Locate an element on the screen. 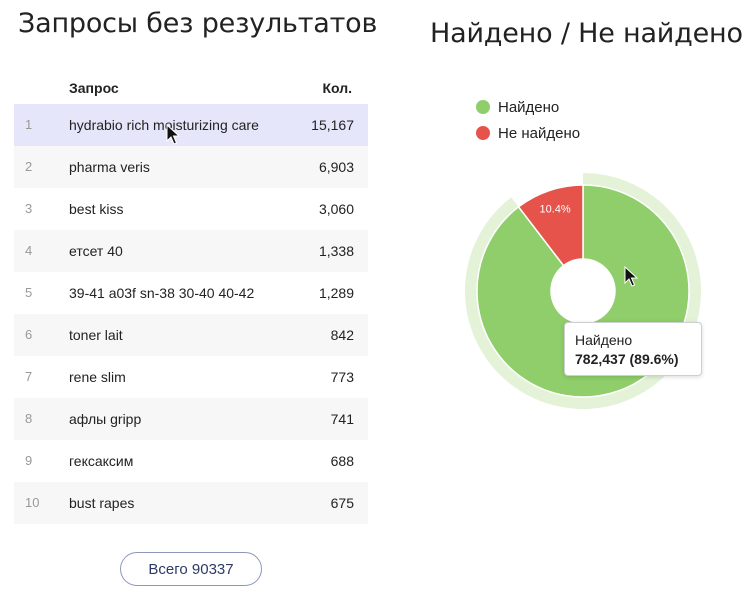 The width and height of the screenshot is (750, 602). row-count: 1,289 is located at coordinates (336, 293).